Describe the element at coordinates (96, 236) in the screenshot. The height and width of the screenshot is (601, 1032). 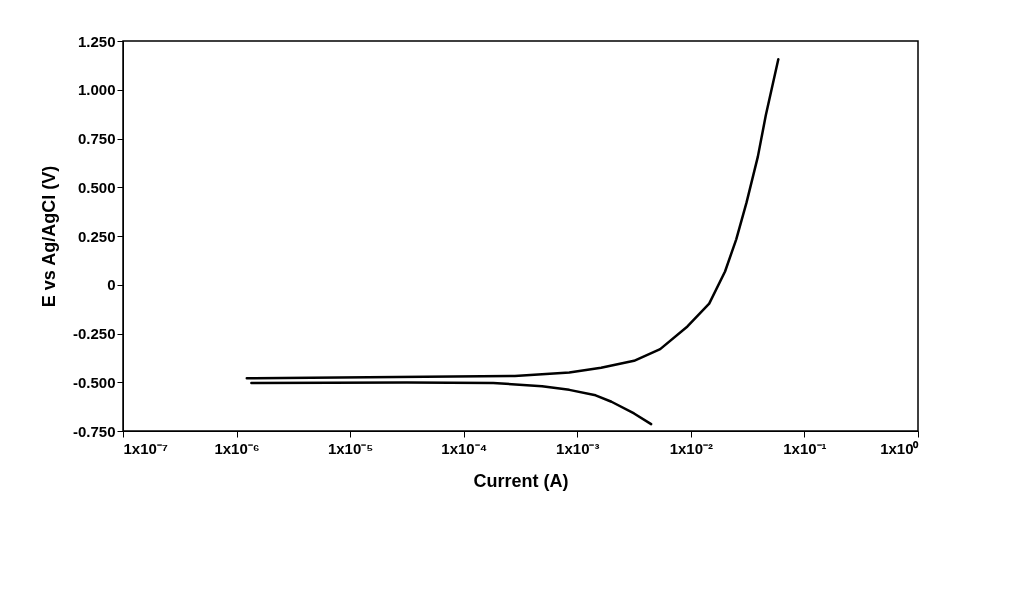
I see `y-tick-label: 0.250` at that location.